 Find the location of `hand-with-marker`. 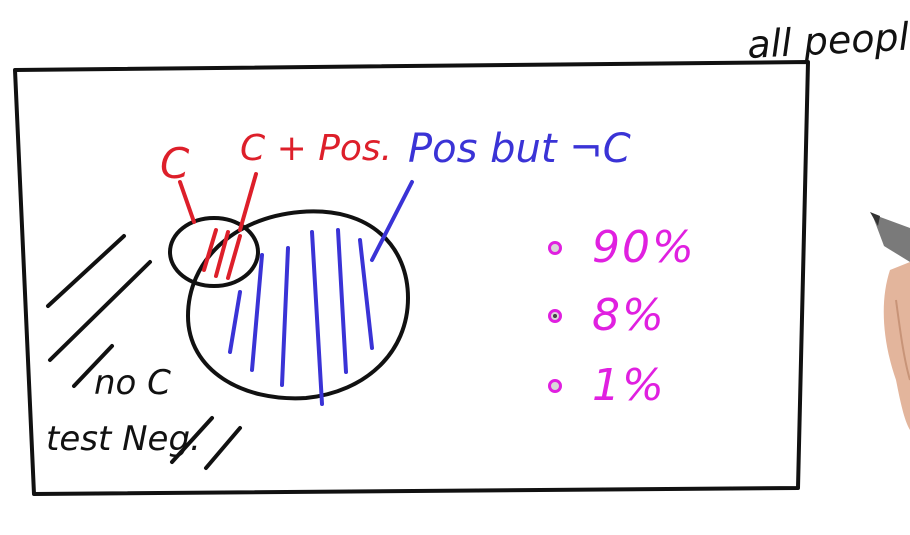

hand-with-marker is located at coordinates (890, 321).